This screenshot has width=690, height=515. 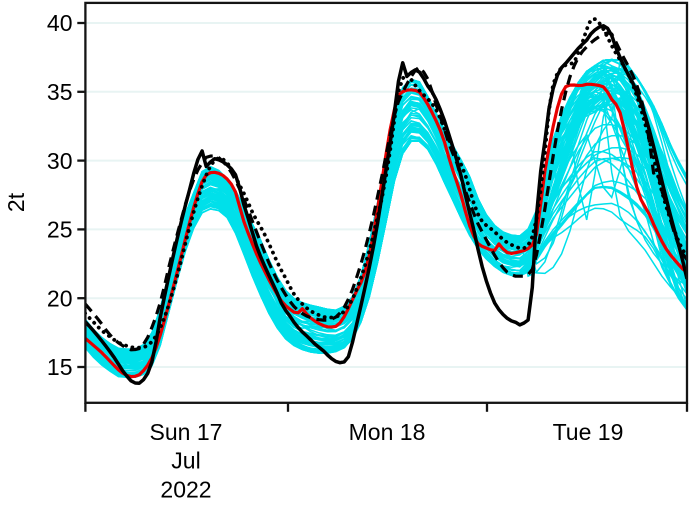 What do you see at coordinates (60, 161) in the screenshot?
I see `svg-text: 30` at bounding box center [60, 161].